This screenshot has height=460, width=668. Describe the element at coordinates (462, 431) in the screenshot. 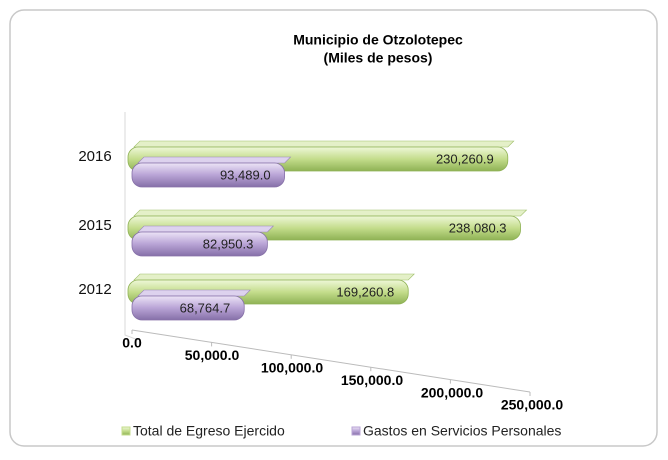

I see `legend-label: Gastos en Servicios Personales` at that location.